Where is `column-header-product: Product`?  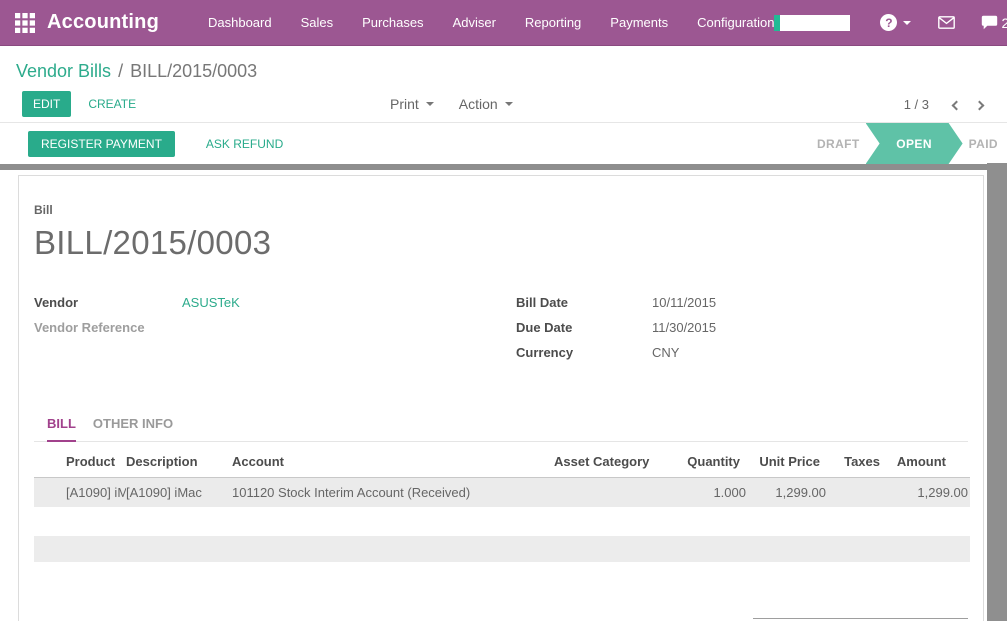
column-header-product: Product is located at coordinates (80, 462).